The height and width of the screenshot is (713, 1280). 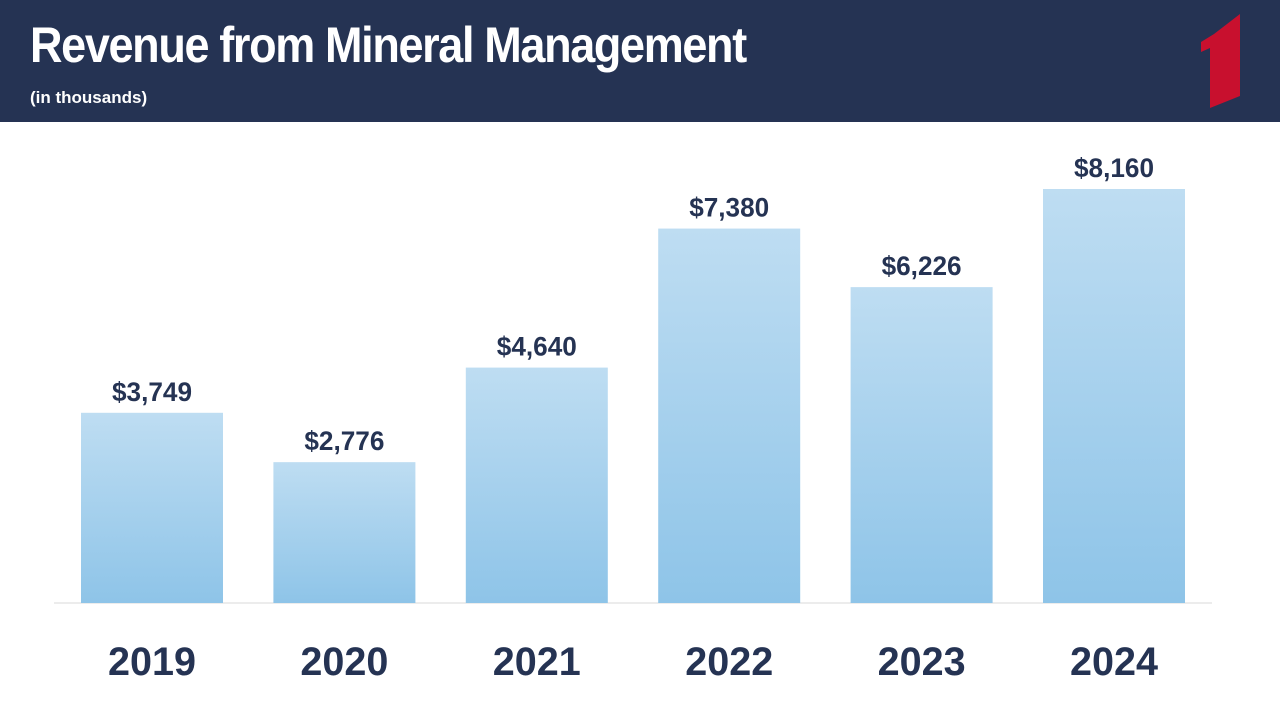 I want to click on bar-2020, so click(x=344, y=532).